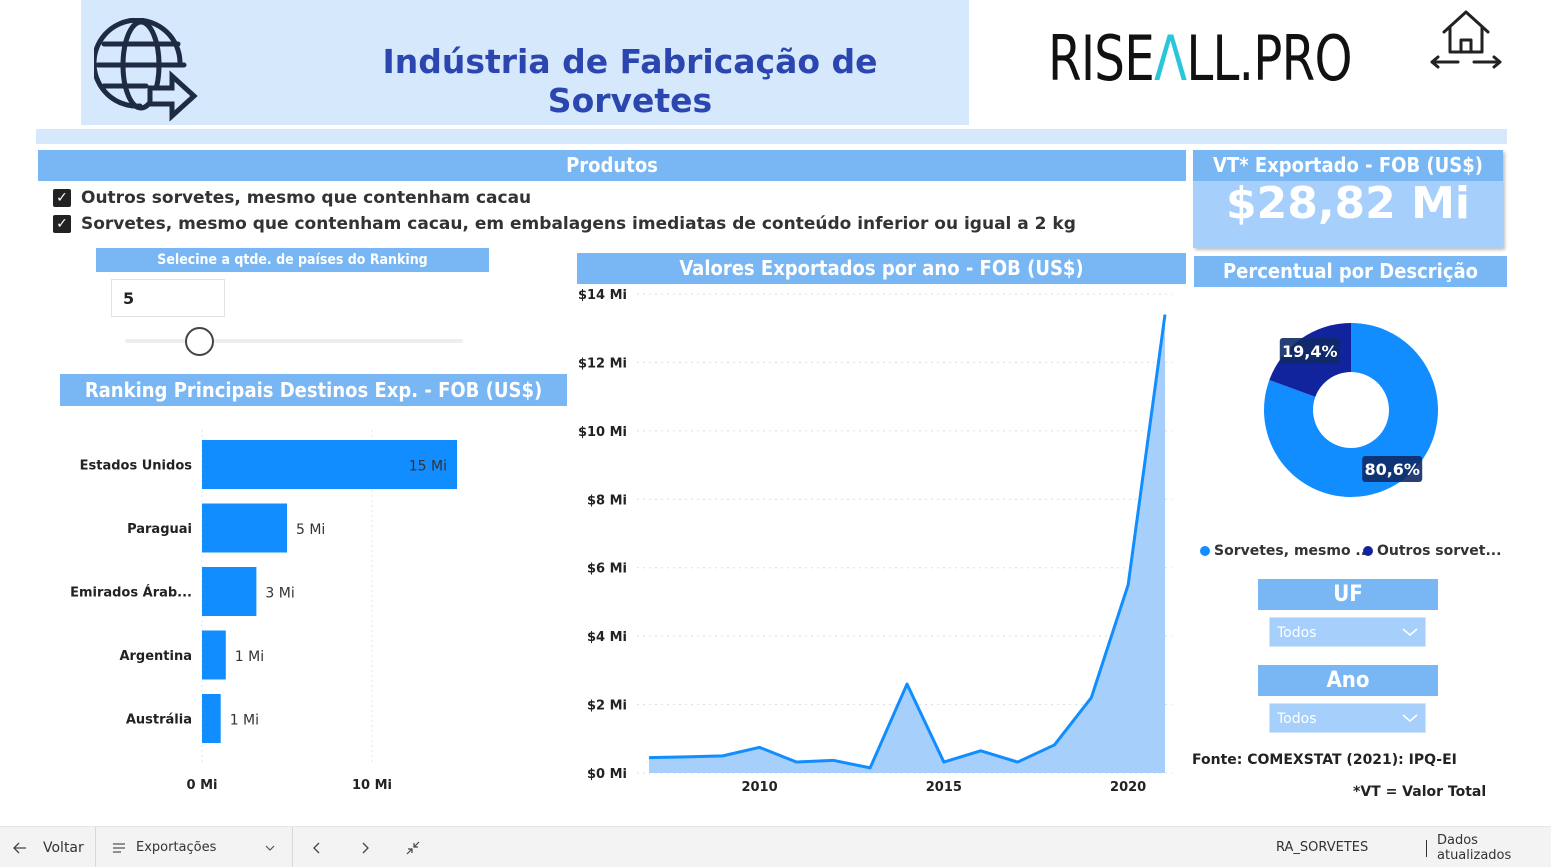 This screenshot has height=867, width=1551. Describe the element at coordinates (19, 847) in the screenshot. I see `arrow-left-icon` at that location.